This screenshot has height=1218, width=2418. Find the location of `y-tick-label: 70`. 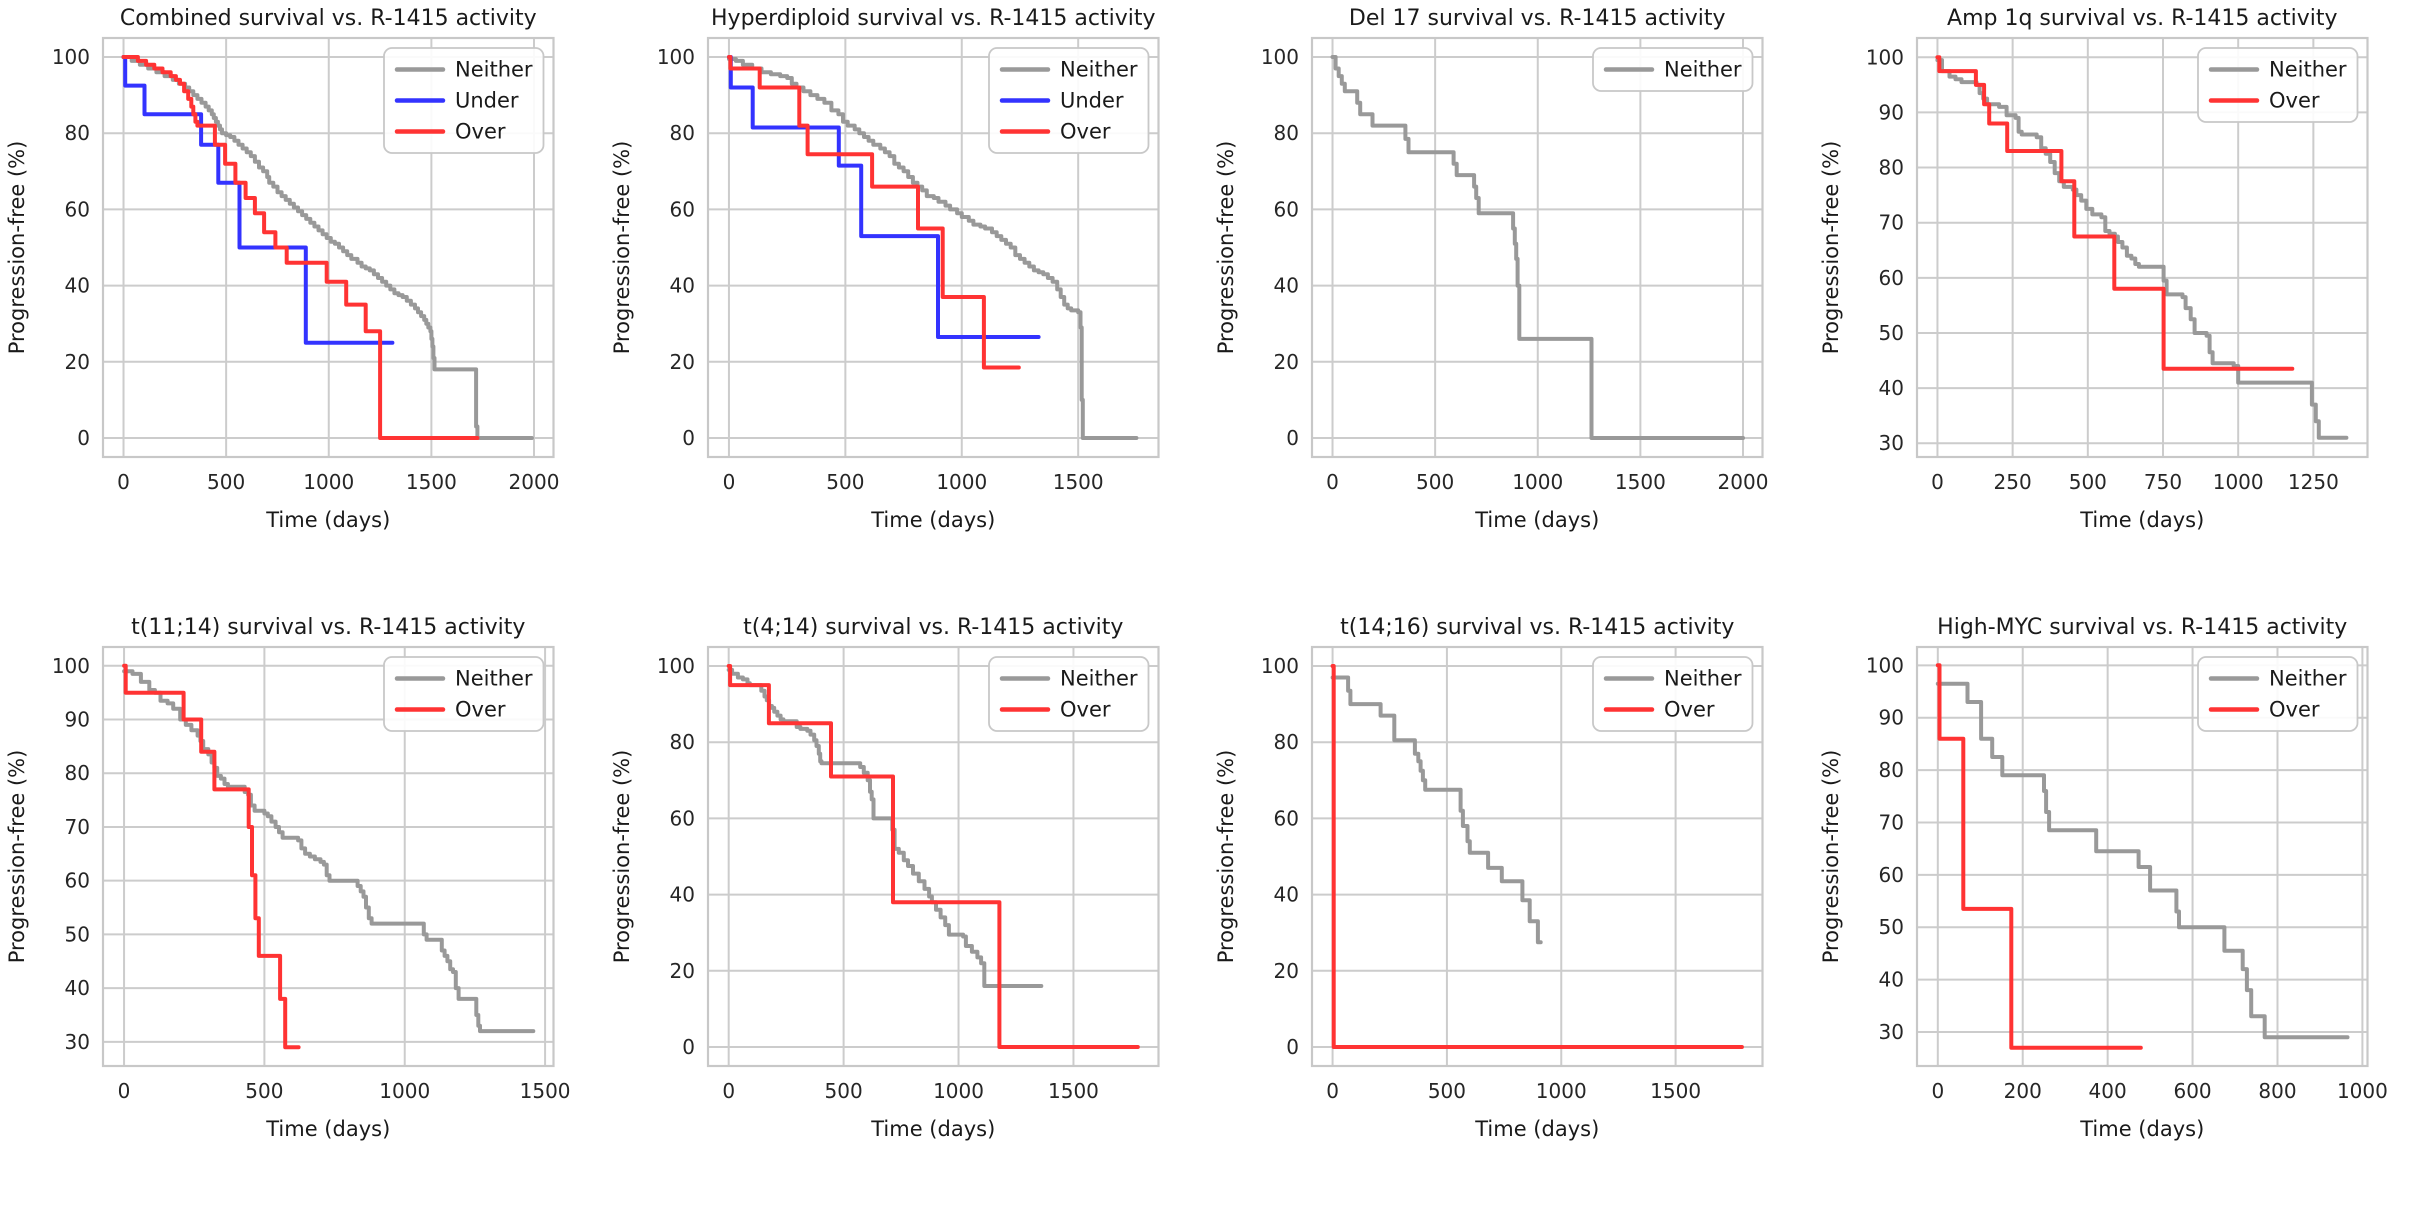

y-tick-label: 70 is located at coordinates (77, 827).